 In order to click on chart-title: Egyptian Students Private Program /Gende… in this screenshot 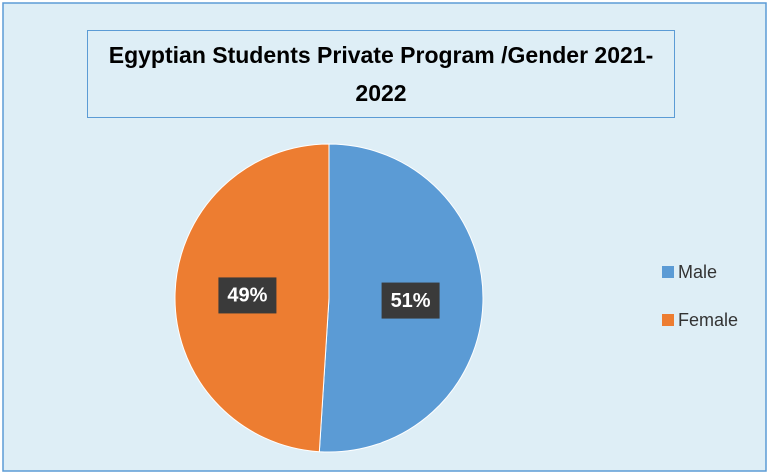, I will do `click(381, 74)`.